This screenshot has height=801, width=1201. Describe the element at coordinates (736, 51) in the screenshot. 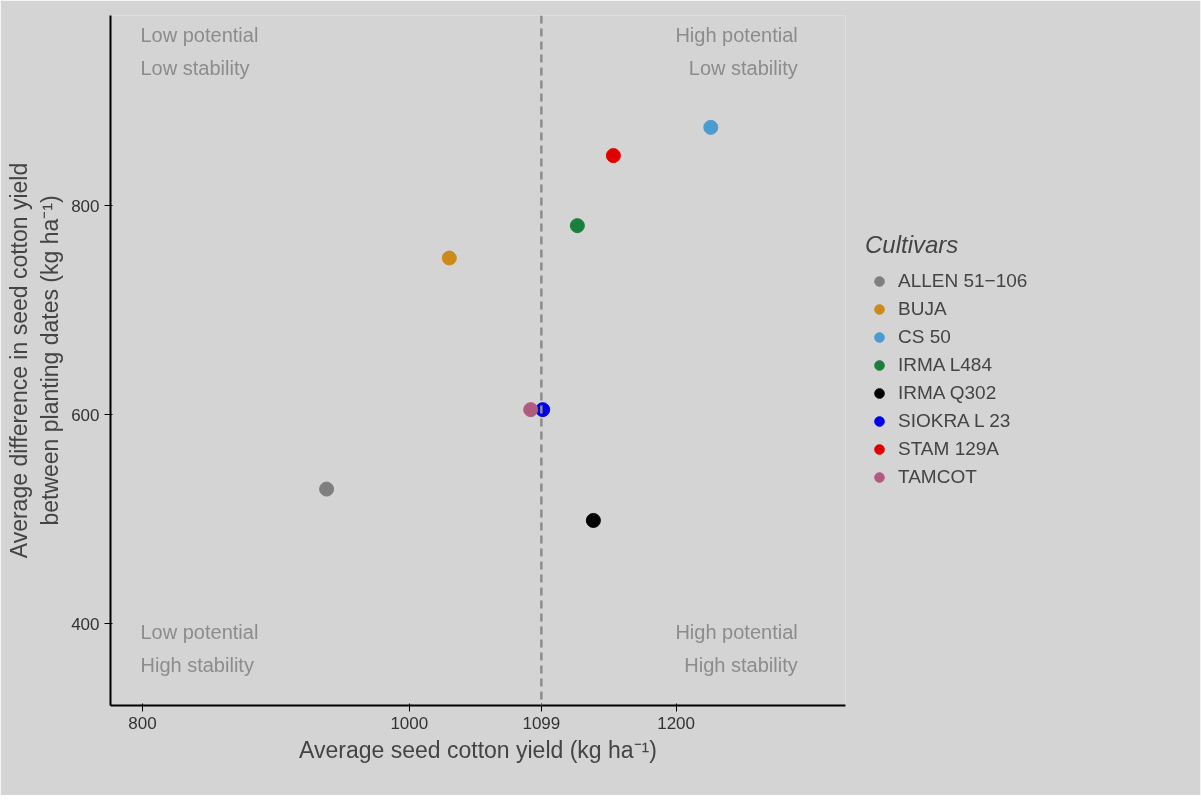

I see `annotation: High potential Low stability` at that location.